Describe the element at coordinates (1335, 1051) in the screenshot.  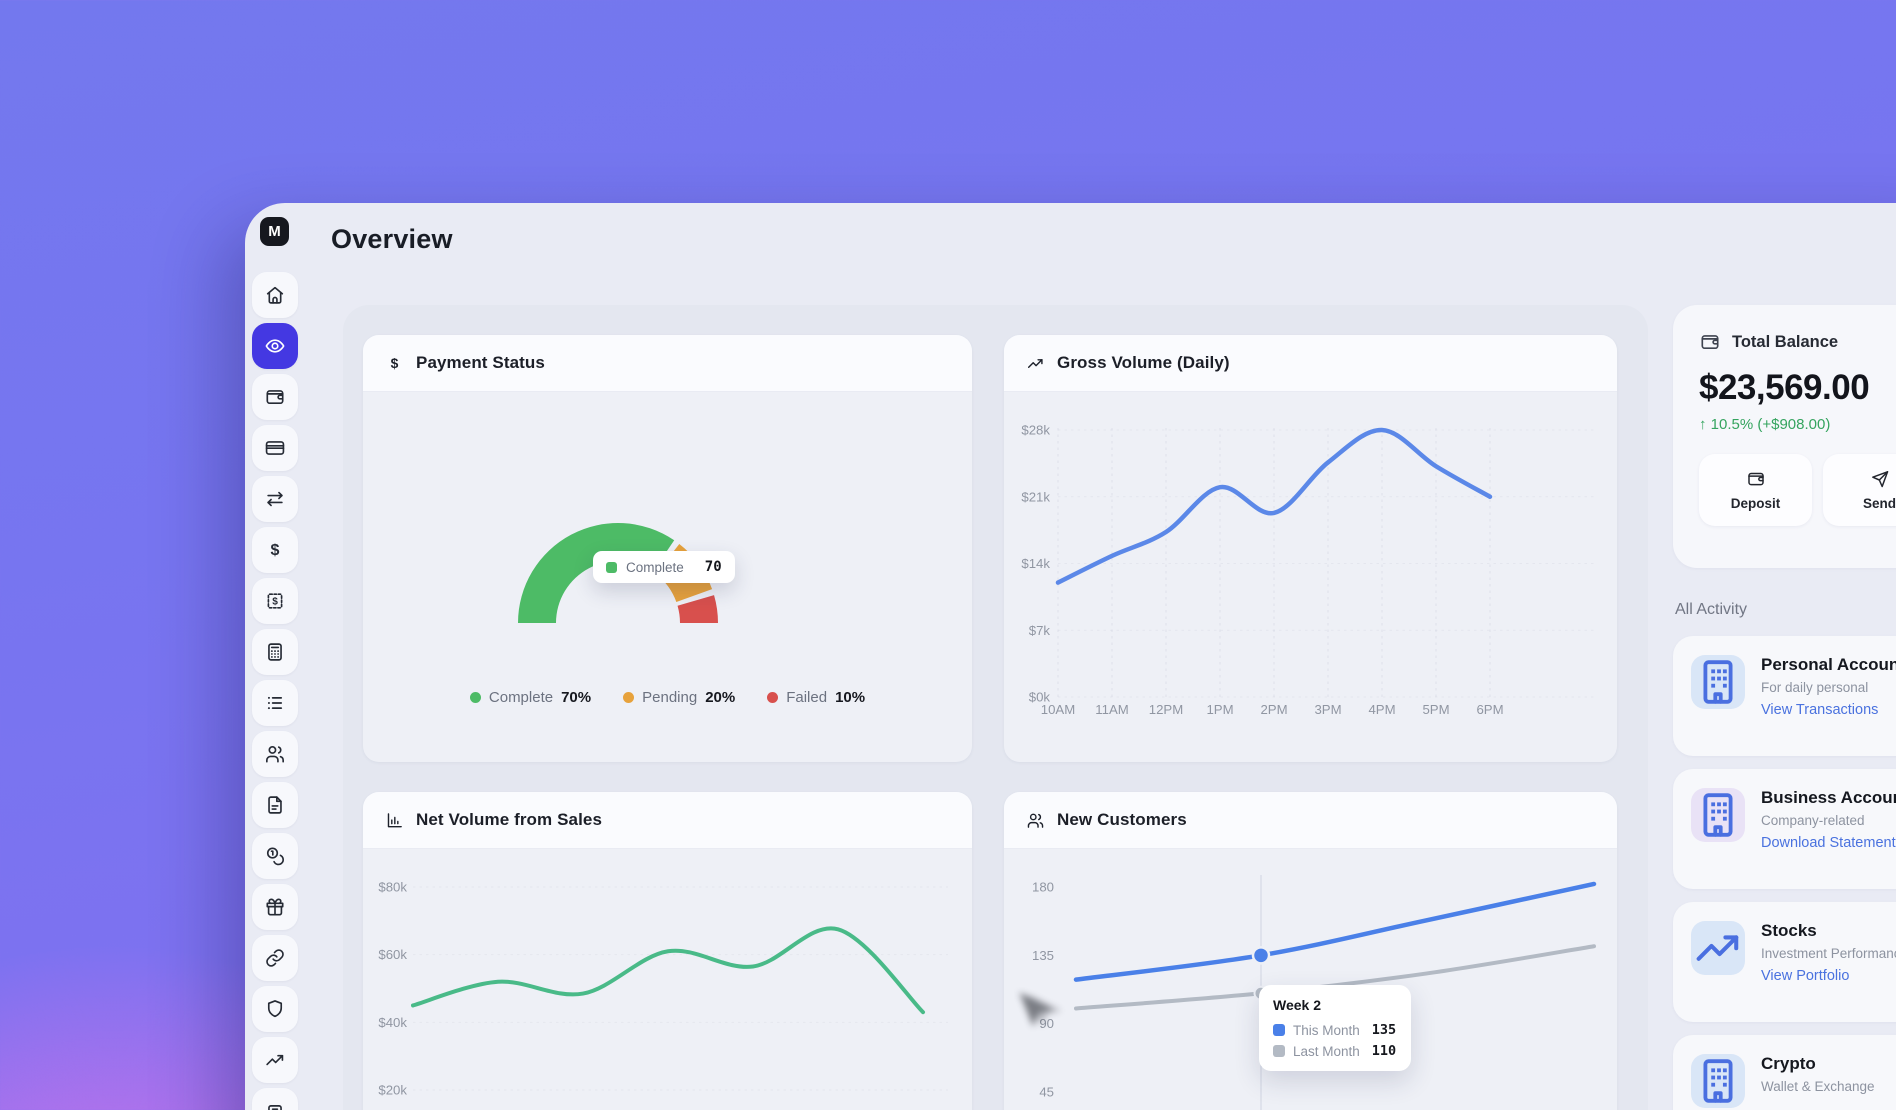
I see `tooltip-last-month: Last Month 110` at that location.